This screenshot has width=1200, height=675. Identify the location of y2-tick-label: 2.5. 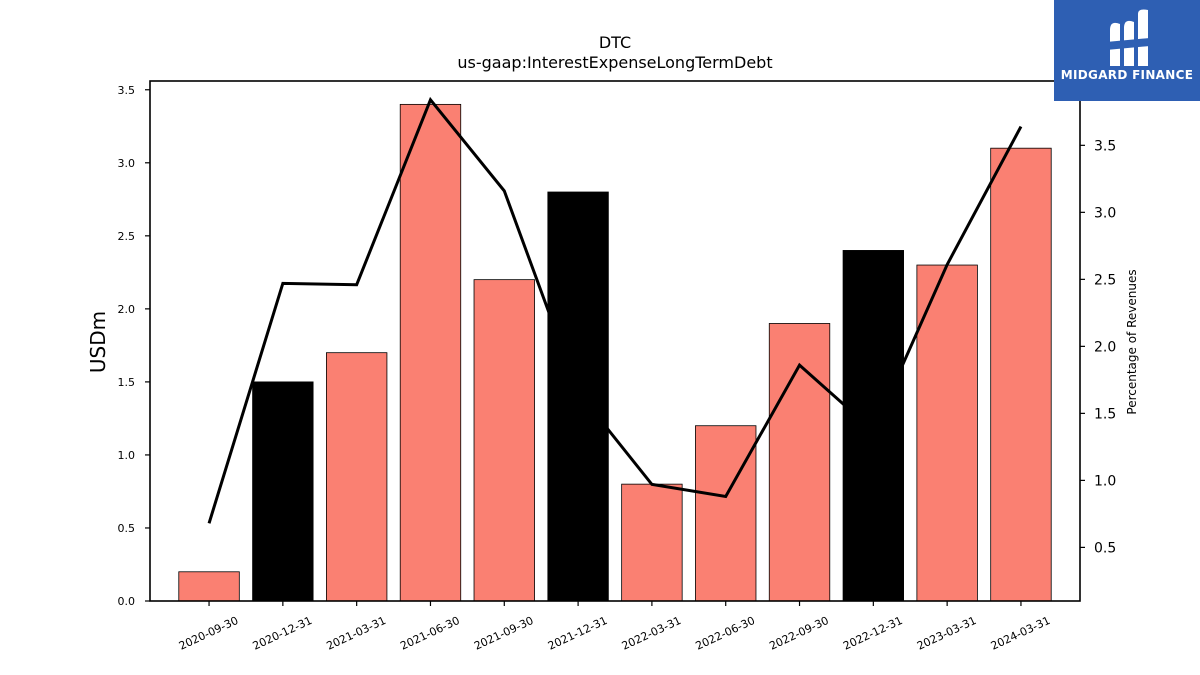
(1105, 280).